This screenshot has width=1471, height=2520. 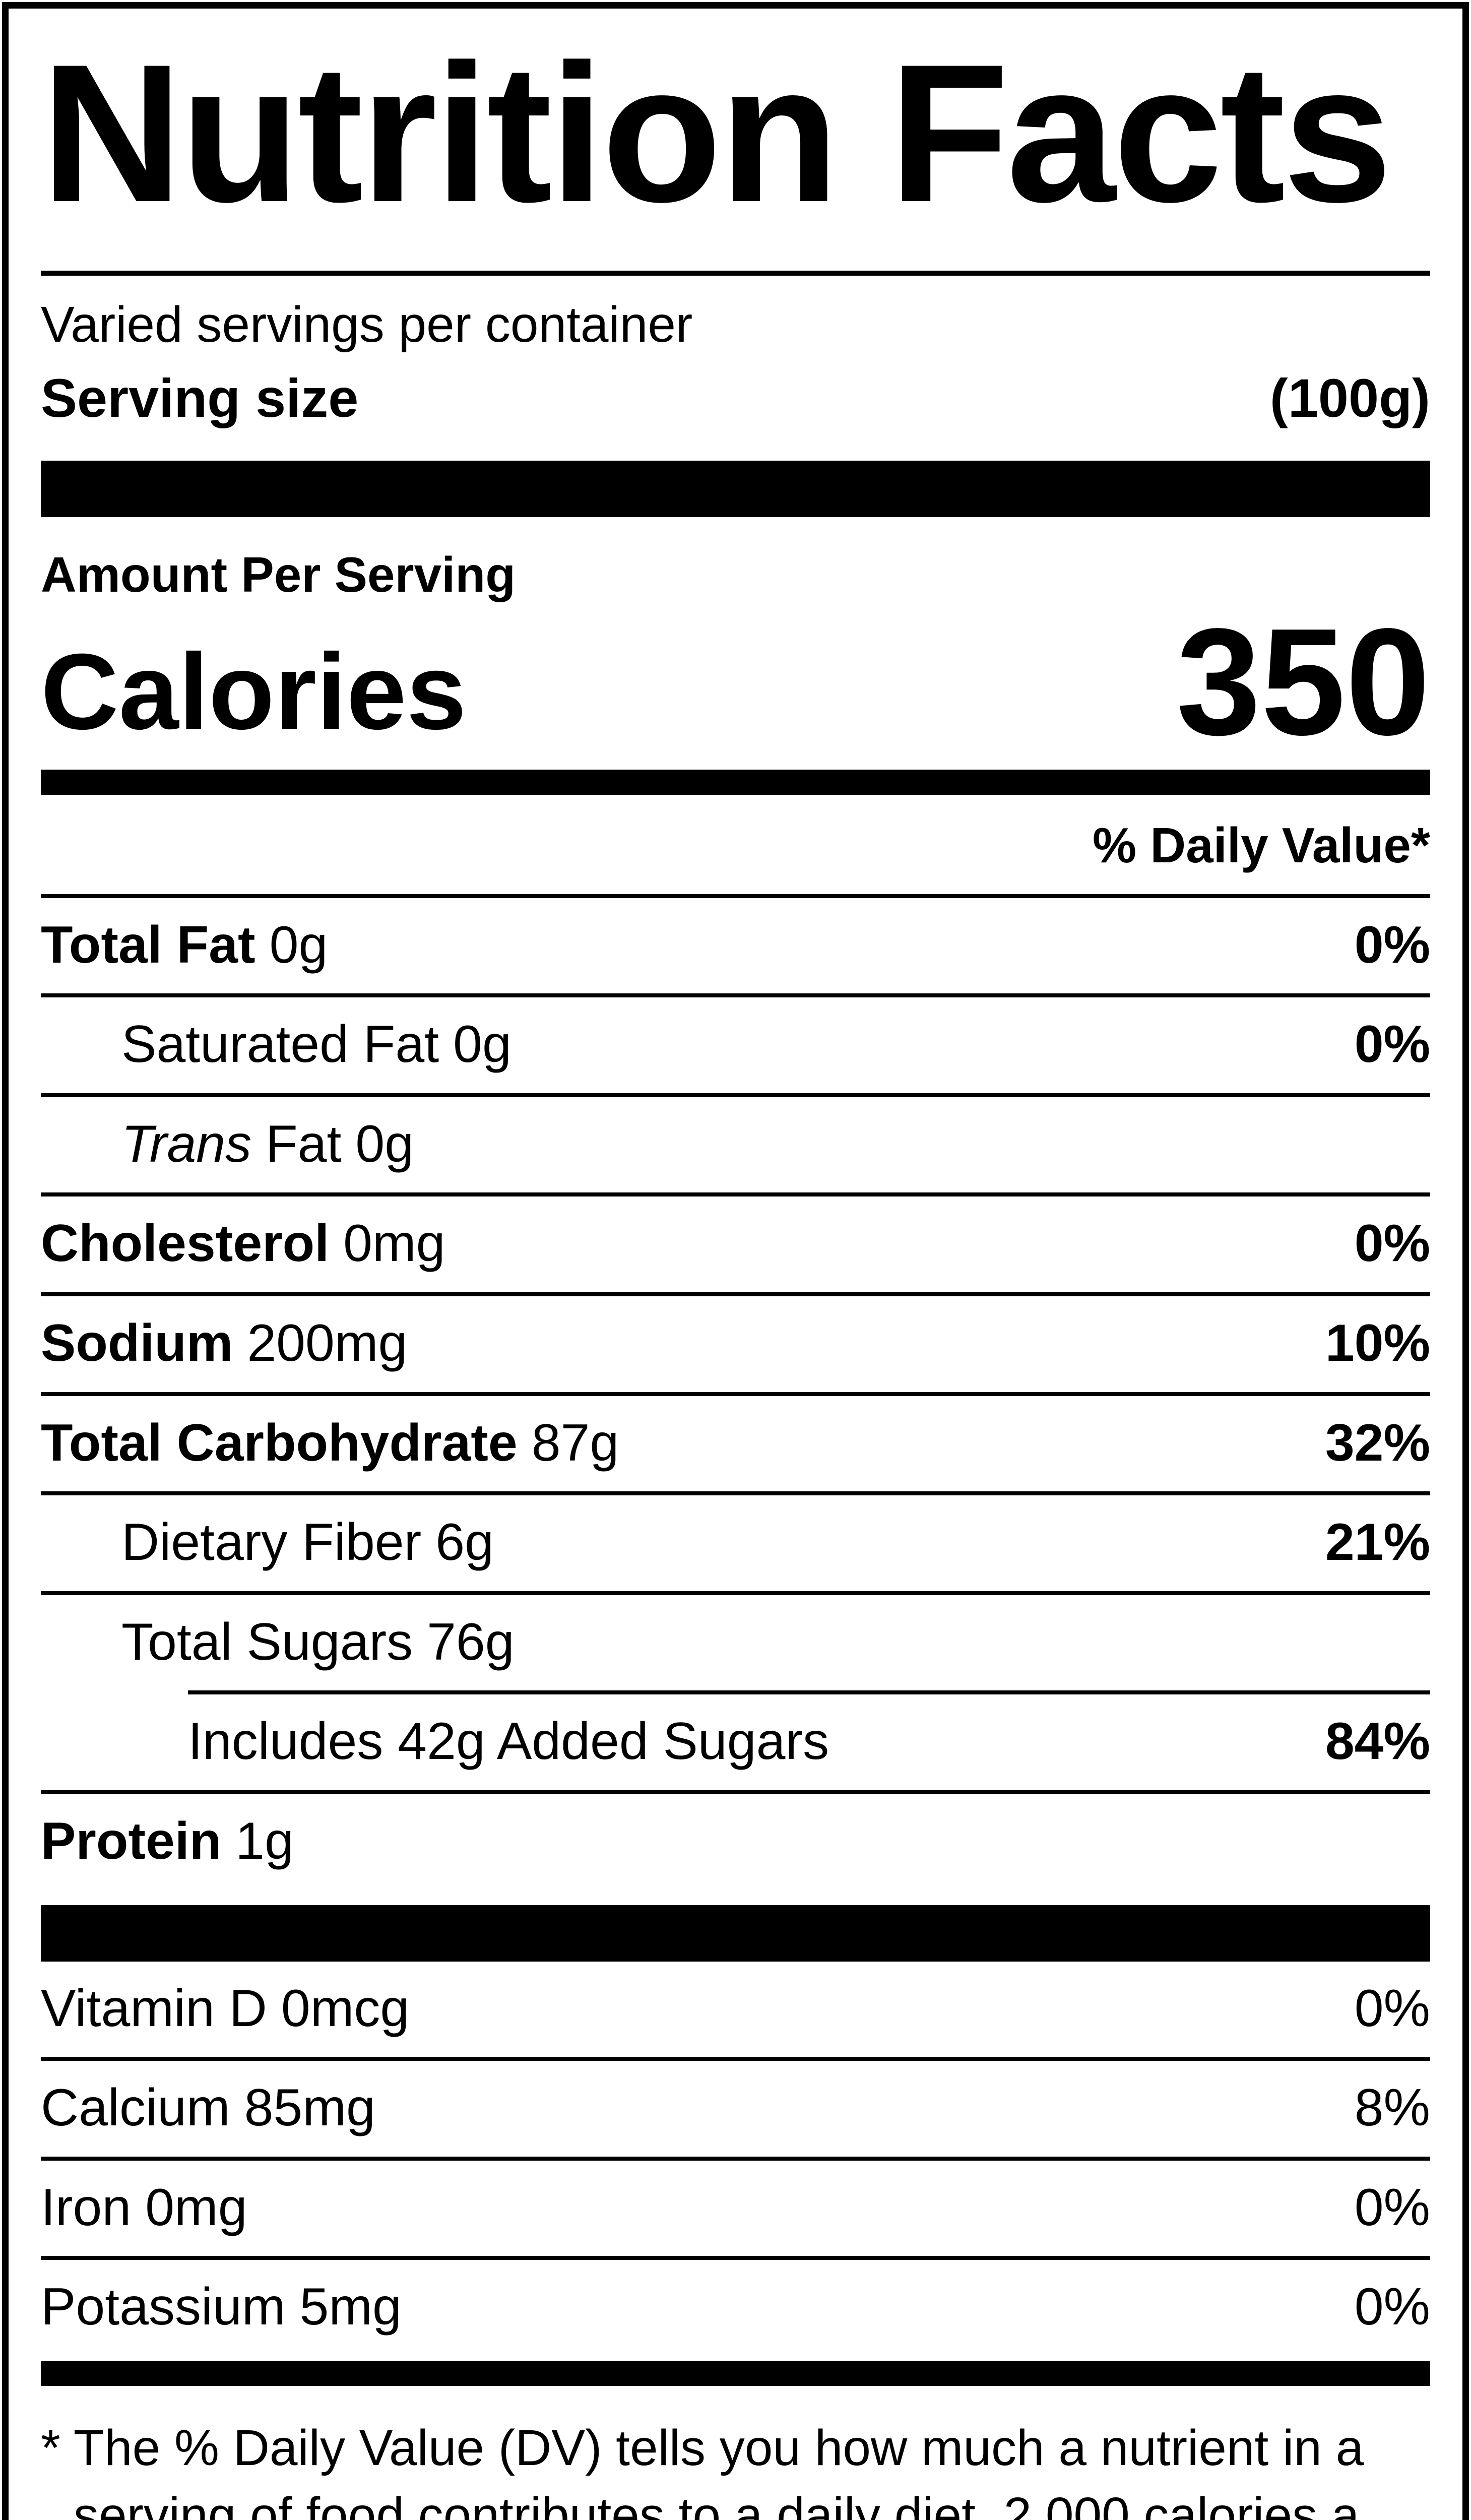 I want to click on vitamin-name: Potassium, so click(x=163, y=2307).